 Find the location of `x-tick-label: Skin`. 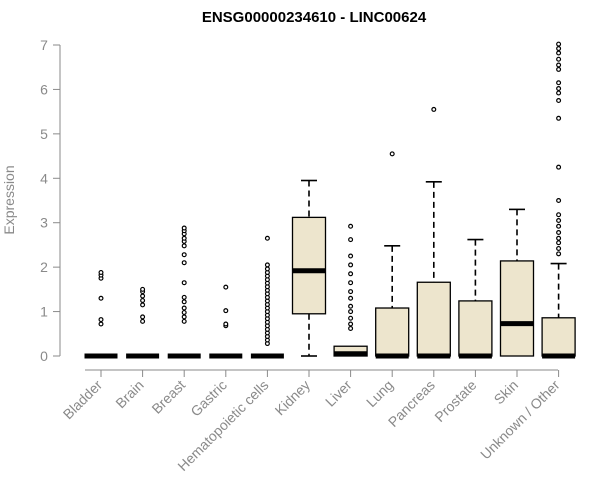

x-tick-label: Skin is located at coordinates (506, 392).